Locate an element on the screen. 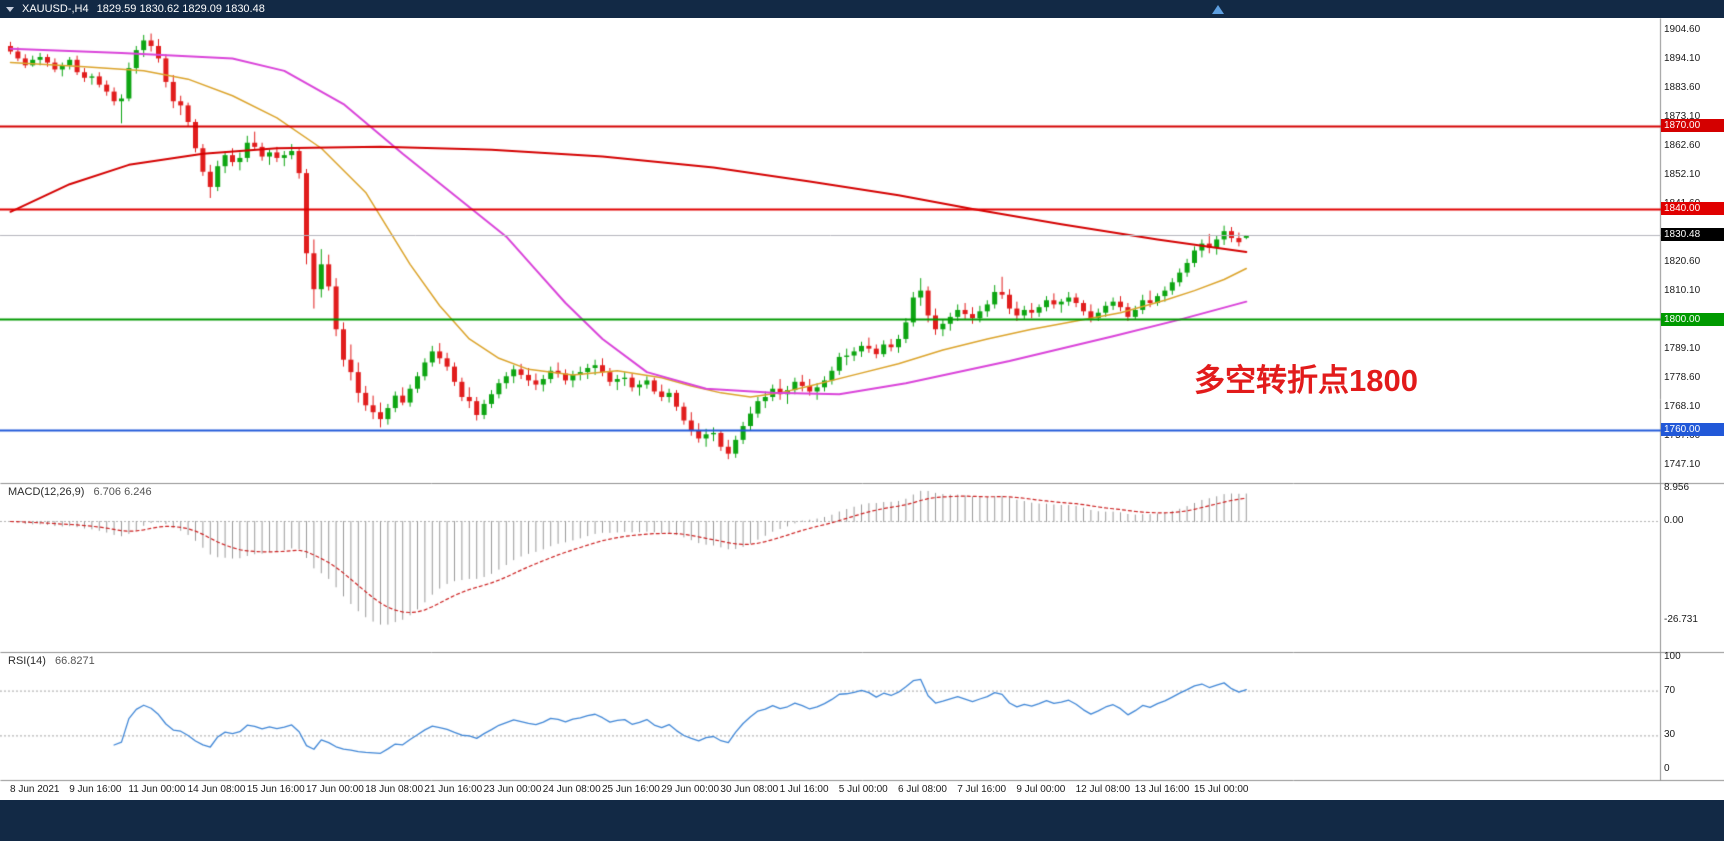  macd-axis-label: -26.731 is located at coordinates (1681, 620).